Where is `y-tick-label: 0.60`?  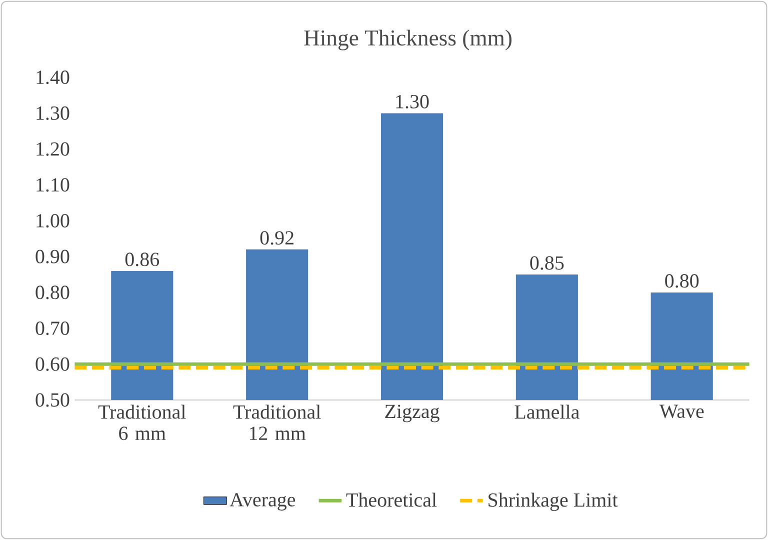 y-tick-label: 0.60 is located at coordinates (53, 364).